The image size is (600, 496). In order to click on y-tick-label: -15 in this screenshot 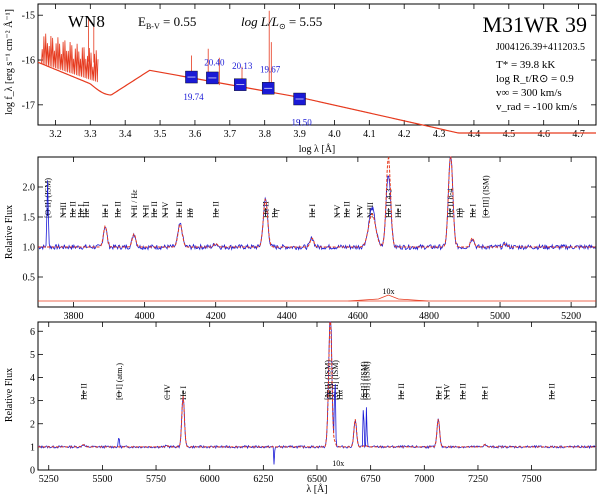, I will do `click(28, 16)`.